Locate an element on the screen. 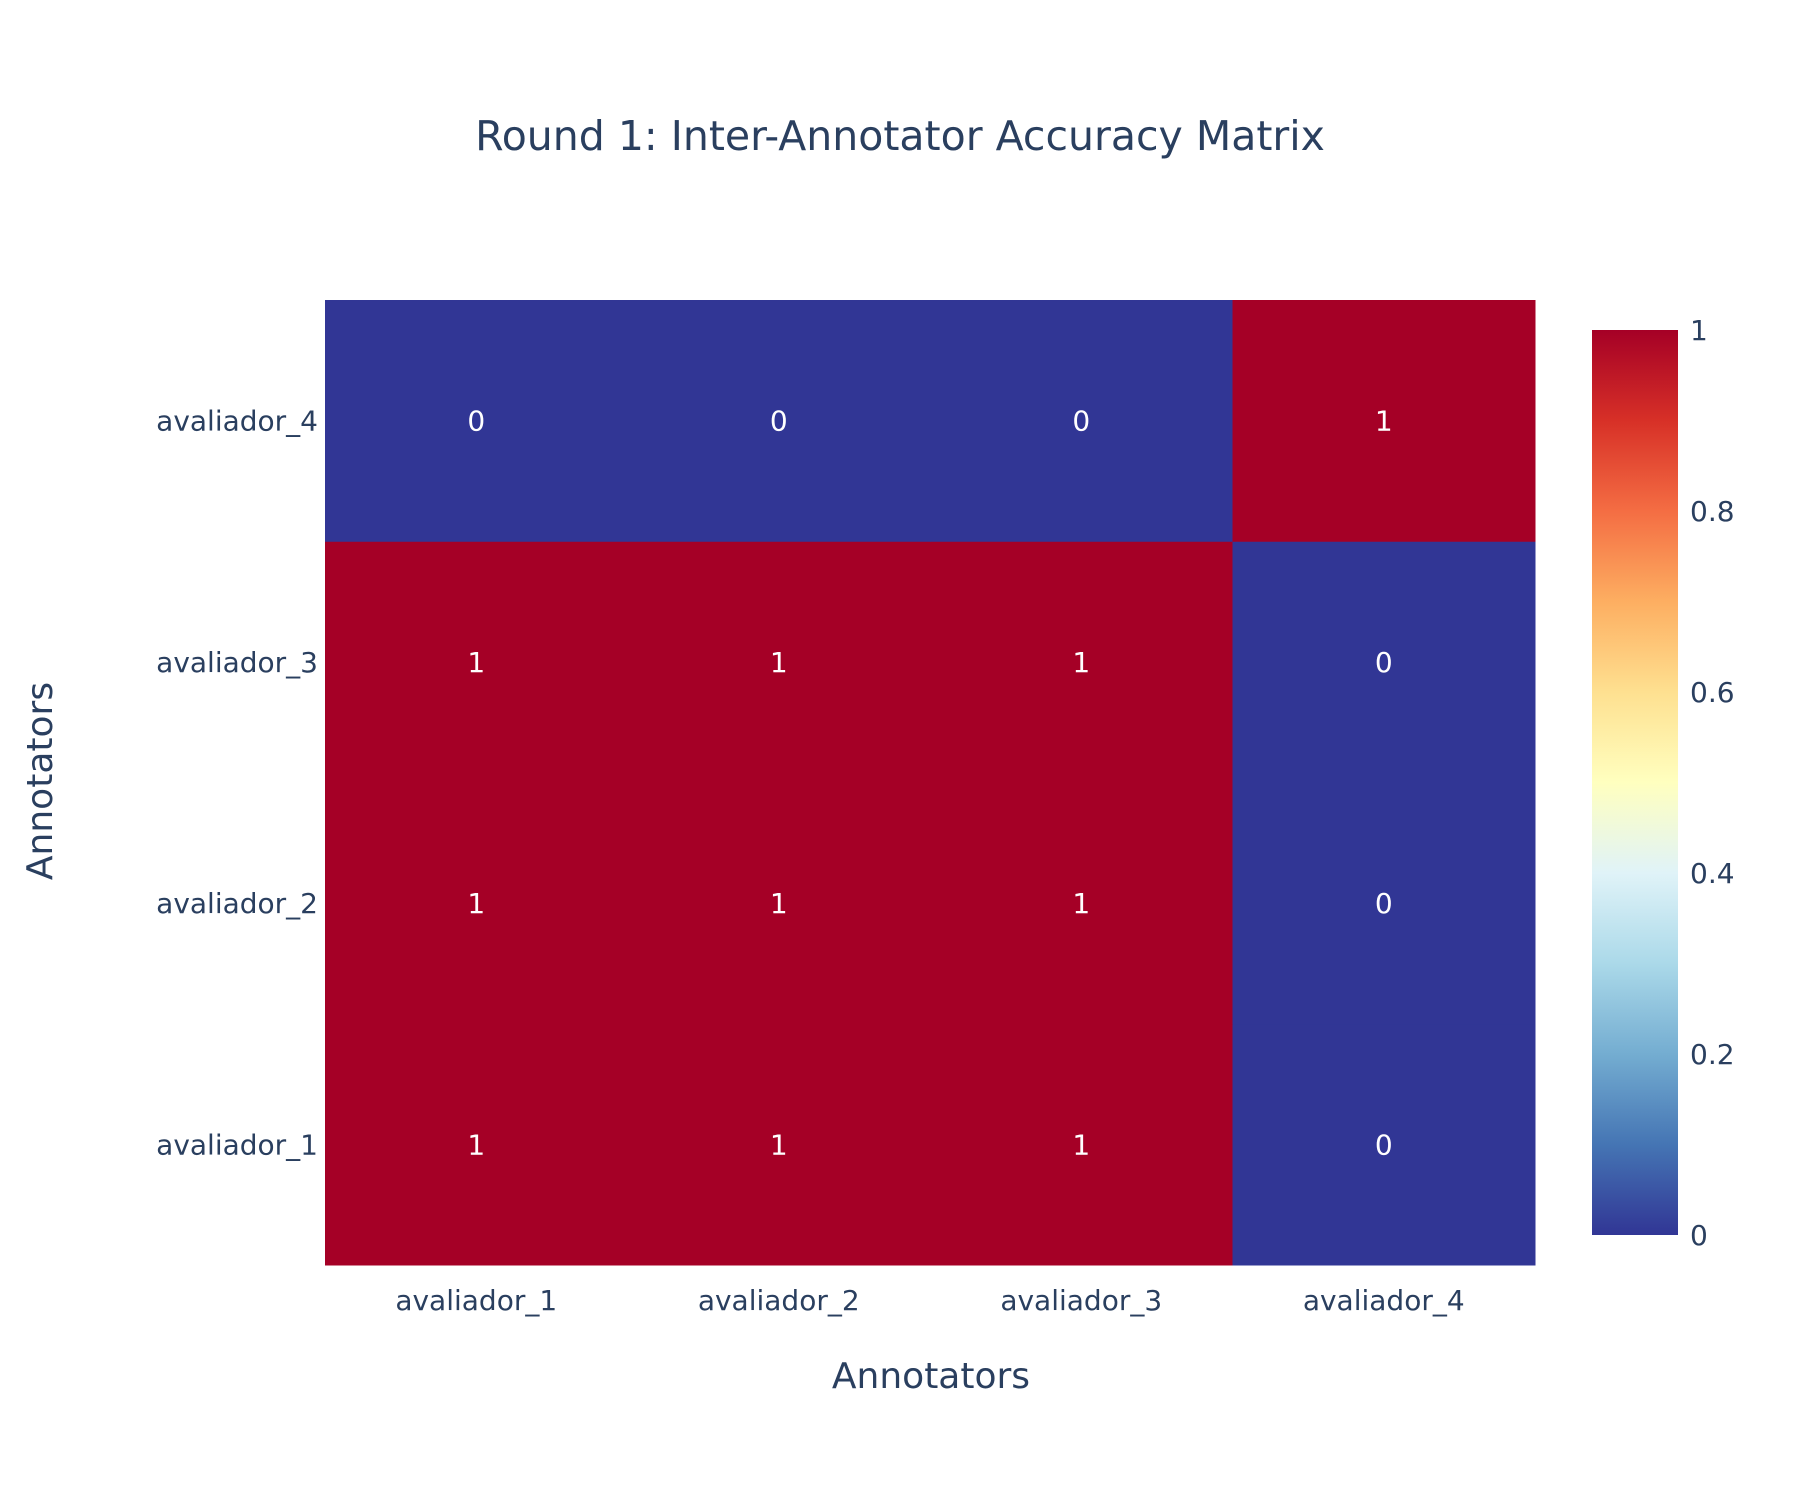 Image resolution: width=1800 pixels, height=1500 pixels. y-tick-label: avaliador_4 is located at coordinates (237, 421).